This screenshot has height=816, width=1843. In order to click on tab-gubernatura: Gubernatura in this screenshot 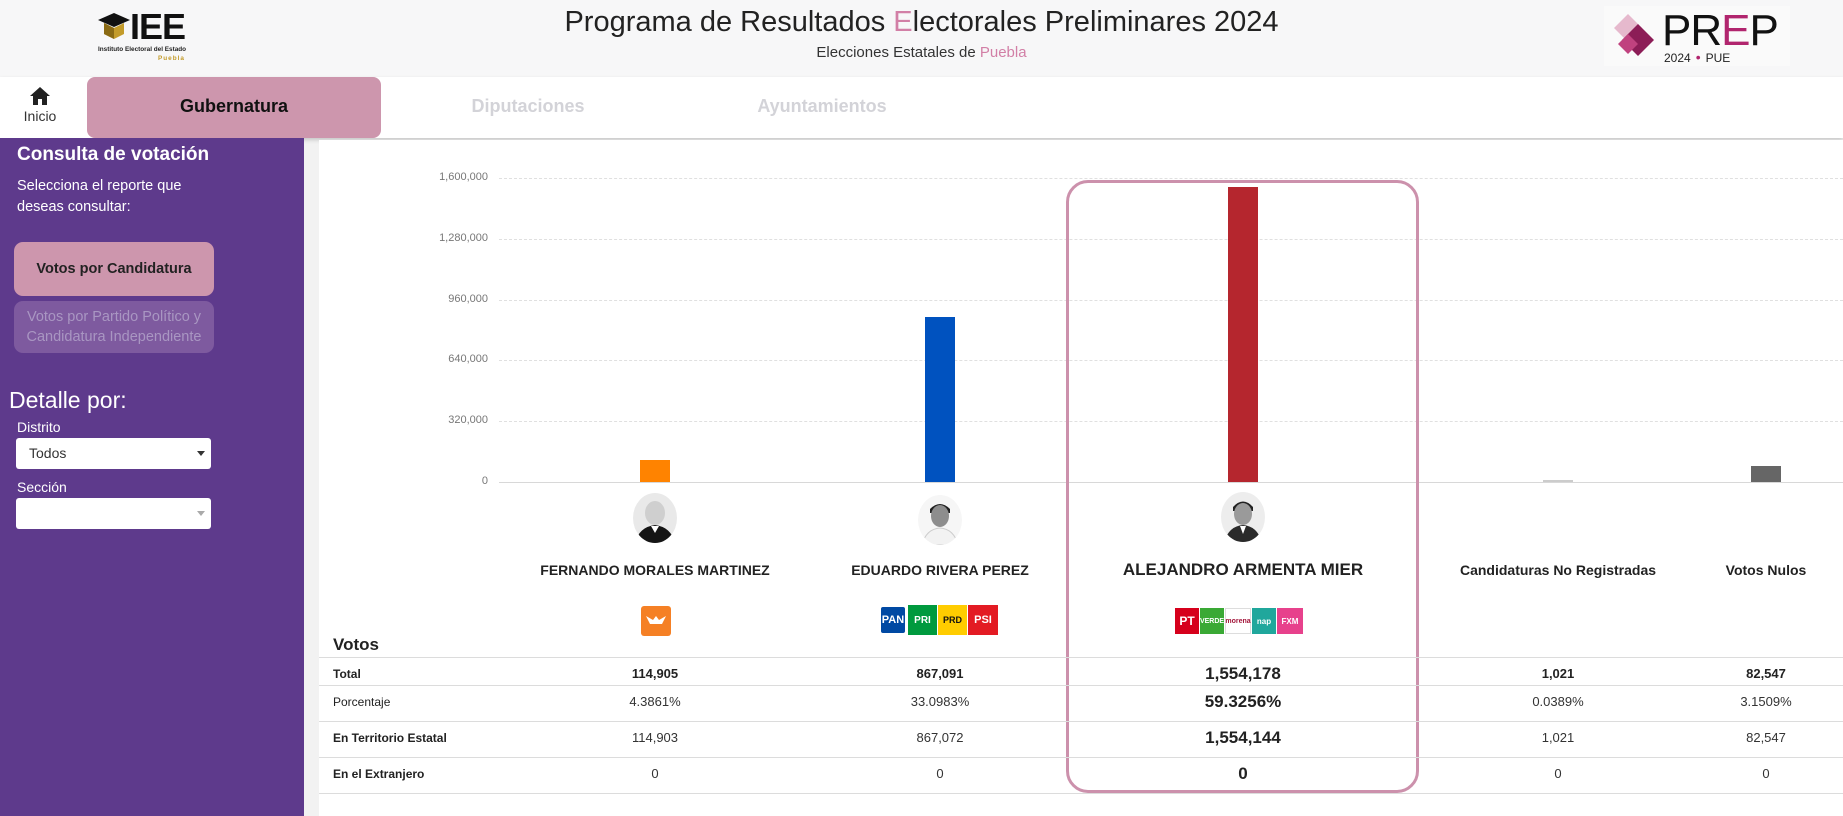, I will do `click(234, 107)`.